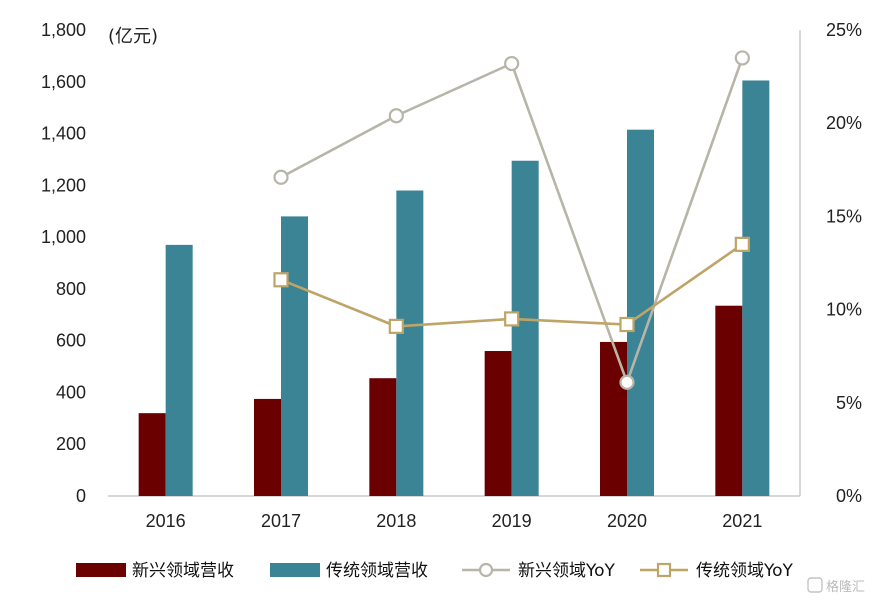 The height and width of the screenshot is (601, 880). What do you see at coordinates (63, 30) in the screenshot?
I see `left-tick-label: 1,800` at bounding box center [63, 30].